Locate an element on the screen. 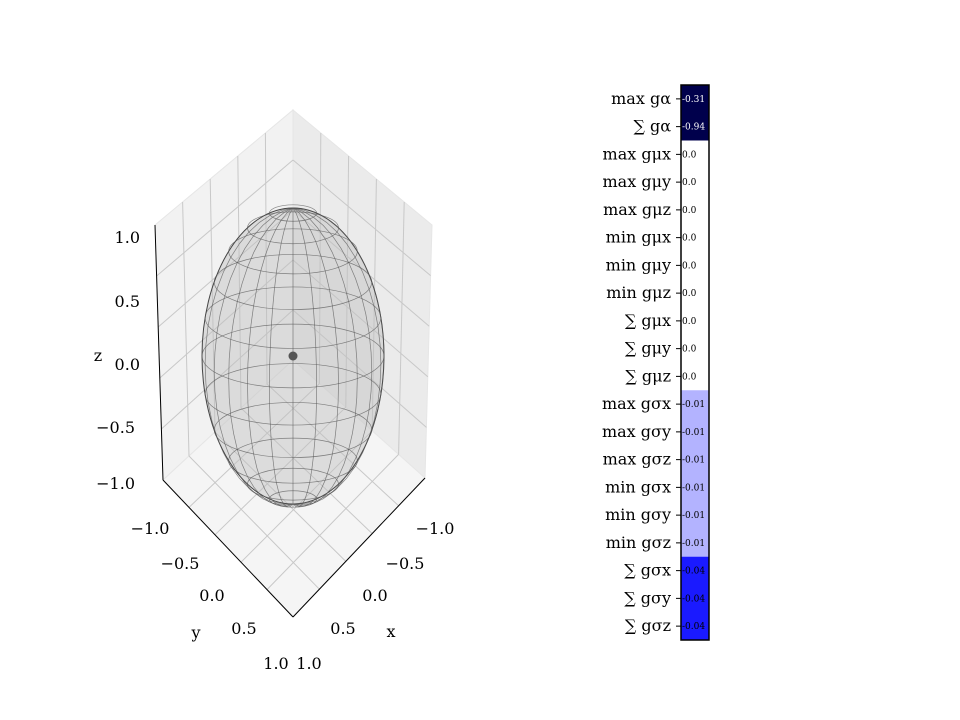 Image resolution: width=960 pixels, height=720 pixels. row-label: max gσy is located at coordinates (636, 431).